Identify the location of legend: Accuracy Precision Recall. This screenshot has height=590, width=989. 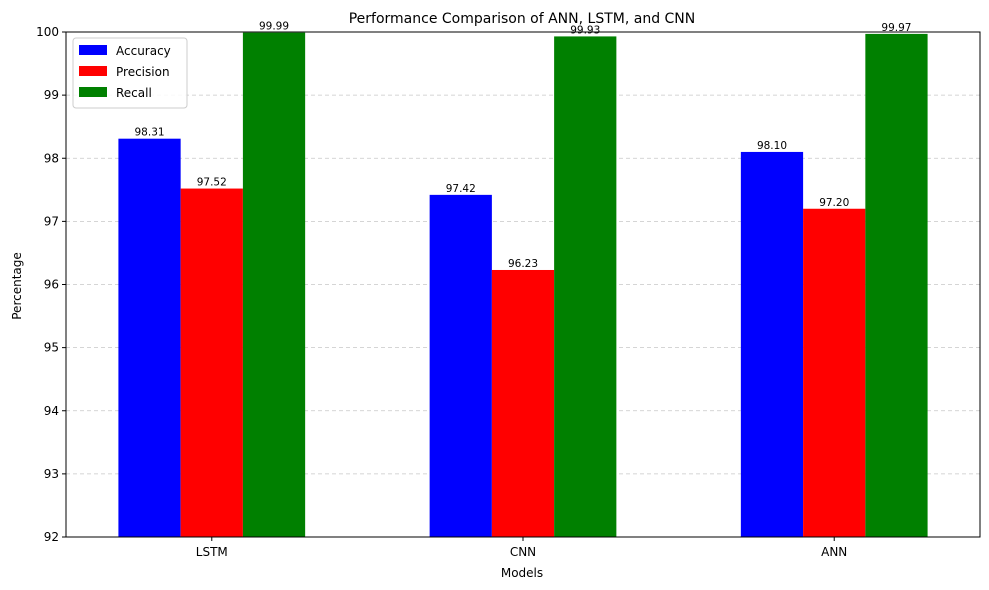
(130, 73).